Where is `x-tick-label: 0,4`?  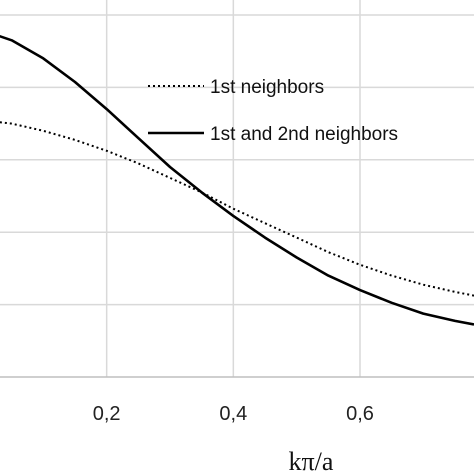
x-tick-label: 0,4 is located at coordinates (233, 414).